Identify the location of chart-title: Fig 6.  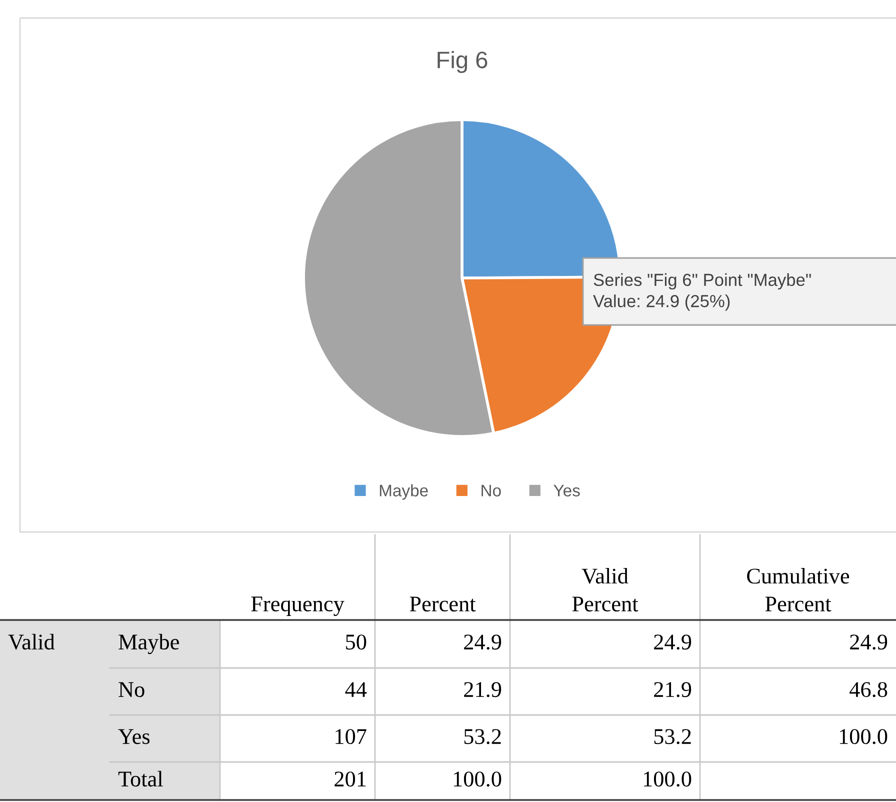
(463, 62).